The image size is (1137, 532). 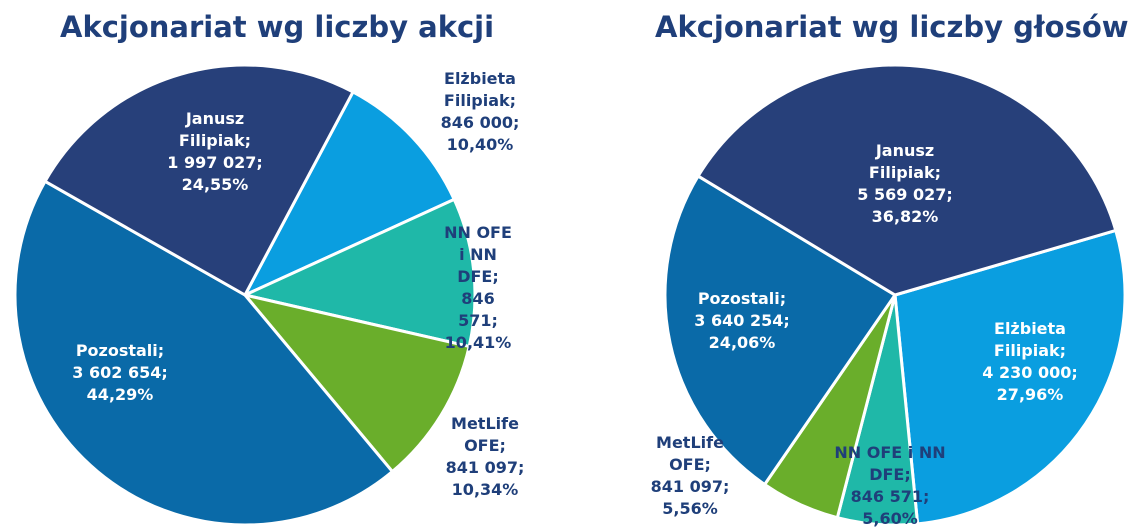 I want to click on slice-shares: 846 000;, so click(x=480, y=122).